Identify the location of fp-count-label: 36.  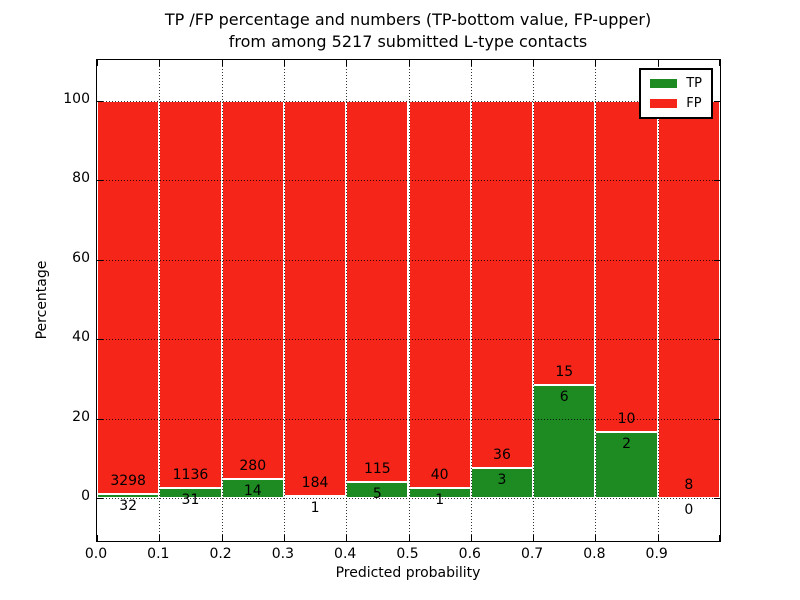
(502, 454).